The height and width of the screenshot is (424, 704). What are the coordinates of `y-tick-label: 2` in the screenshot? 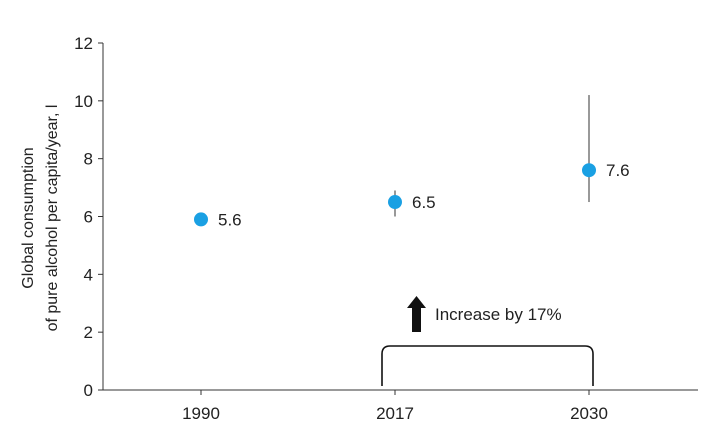 It's located at (88, 332).